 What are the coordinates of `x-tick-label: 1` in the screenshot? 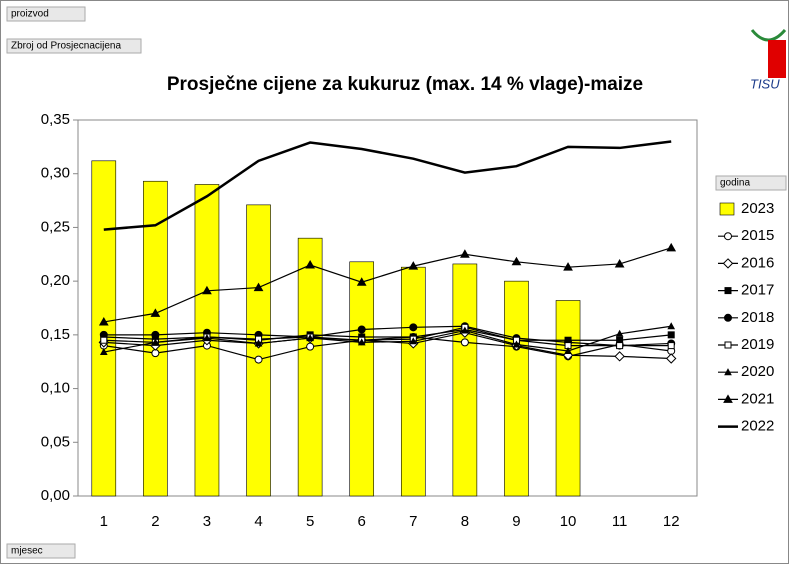 It's located at (104, 521).